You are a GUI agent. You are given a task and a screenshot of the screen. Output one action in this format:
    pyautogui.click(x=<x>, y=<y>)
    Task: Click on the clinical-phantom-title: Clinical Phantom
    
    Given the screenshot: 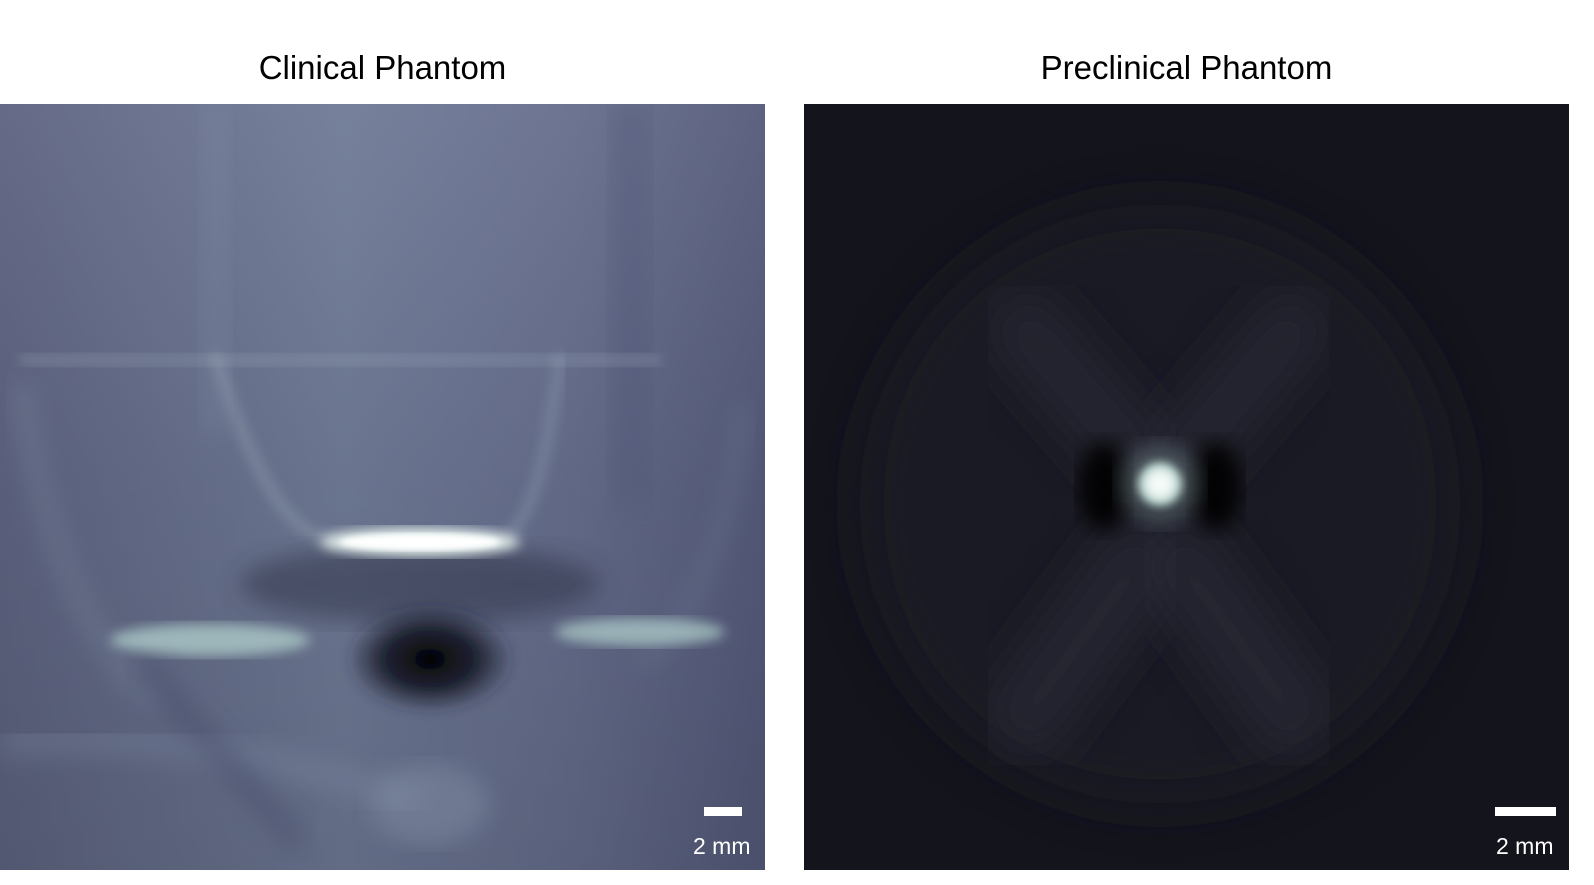 What is the action you would take?
    pyautogui.click(x=382, y=67)
    